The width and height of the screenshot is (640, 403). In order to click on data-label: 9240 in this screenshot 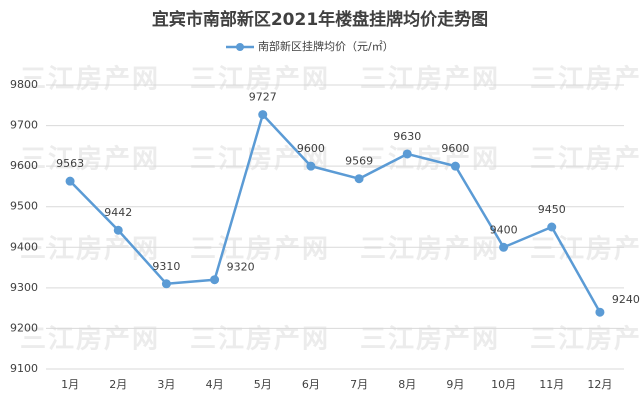, I will do `click(626, 299)`.